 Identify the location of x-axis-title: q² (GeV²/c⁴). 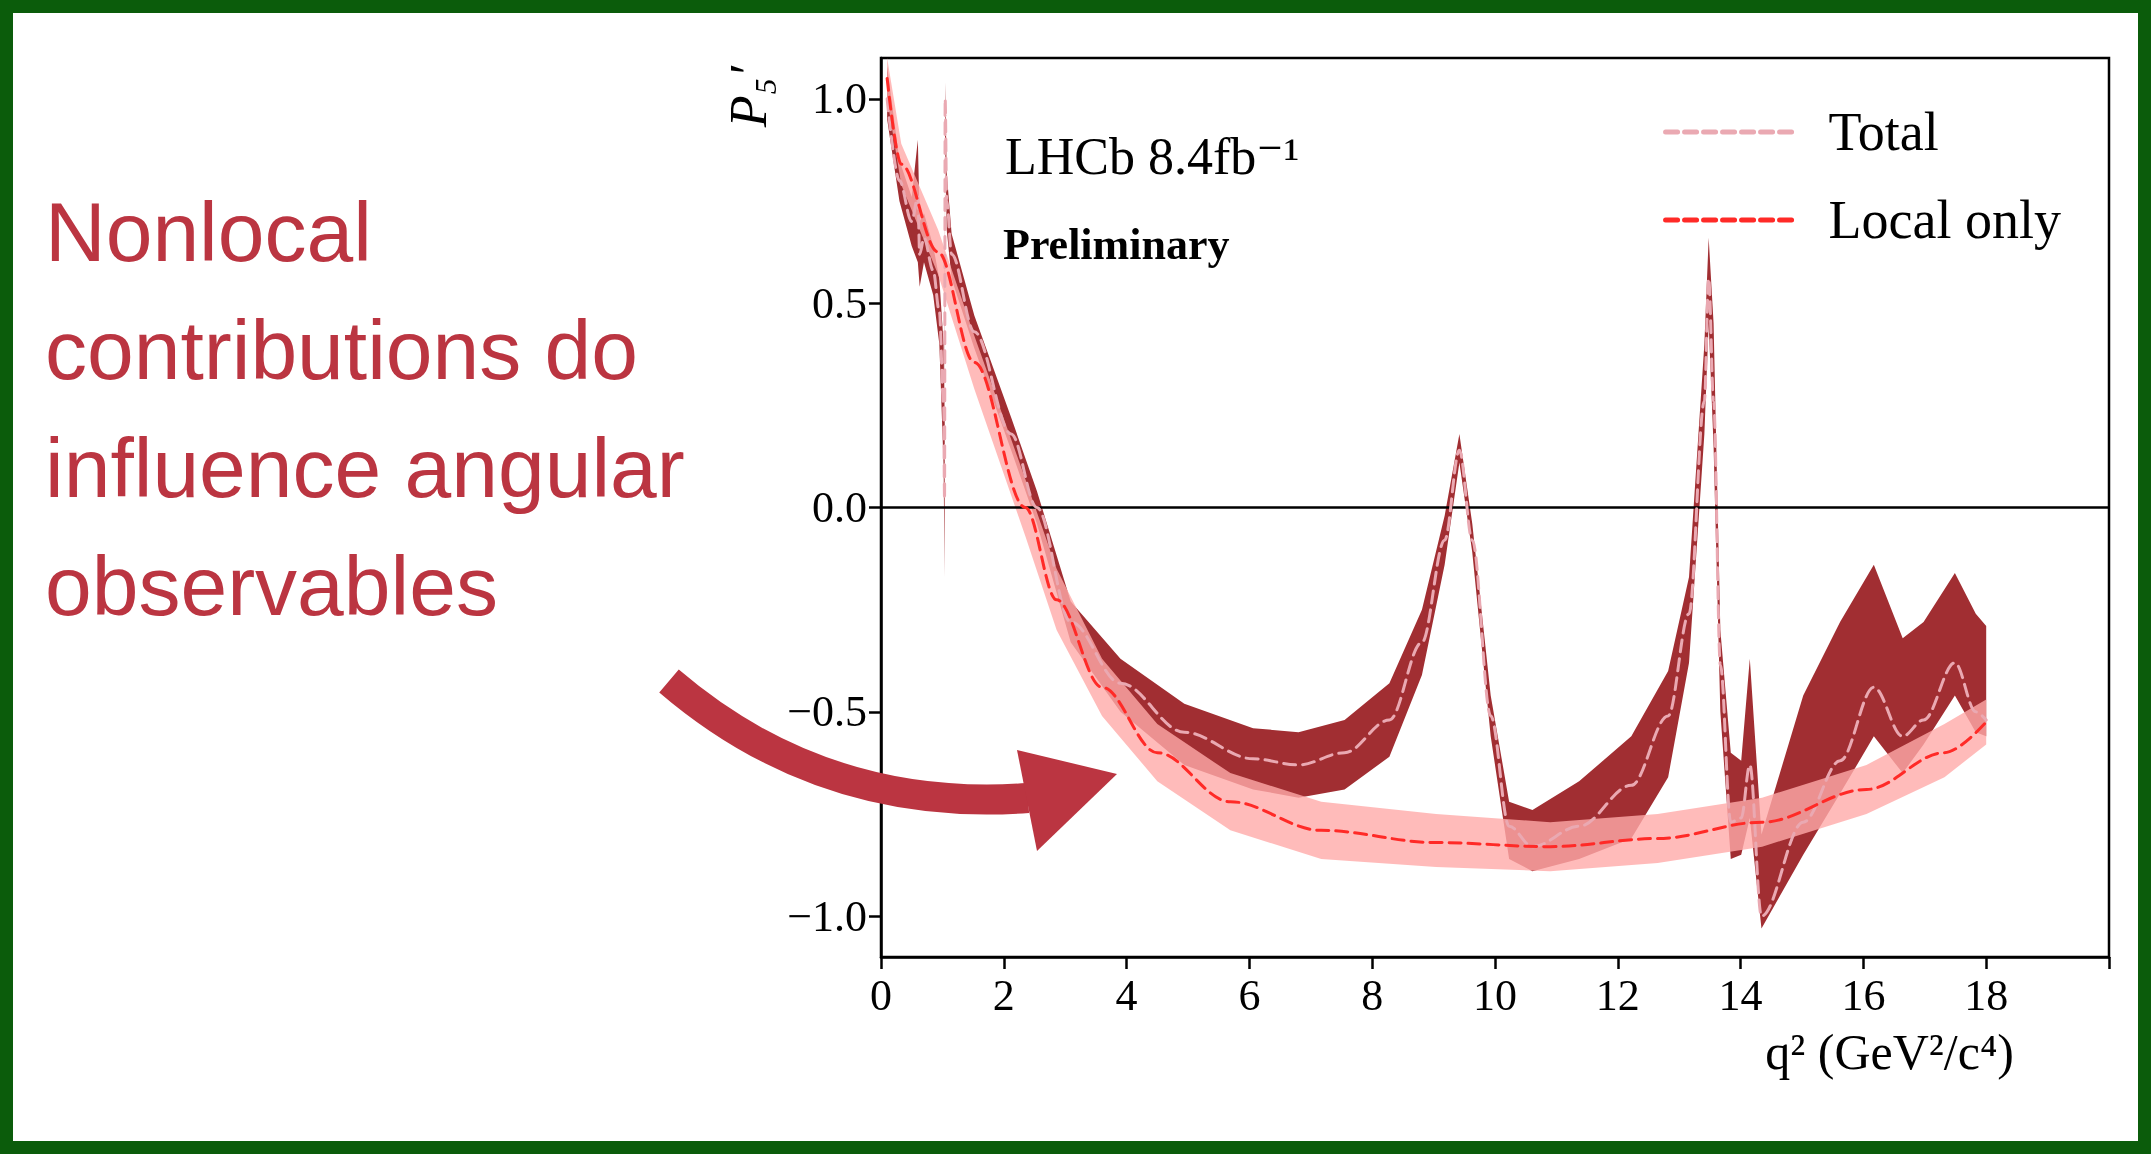
(1889, 1052).